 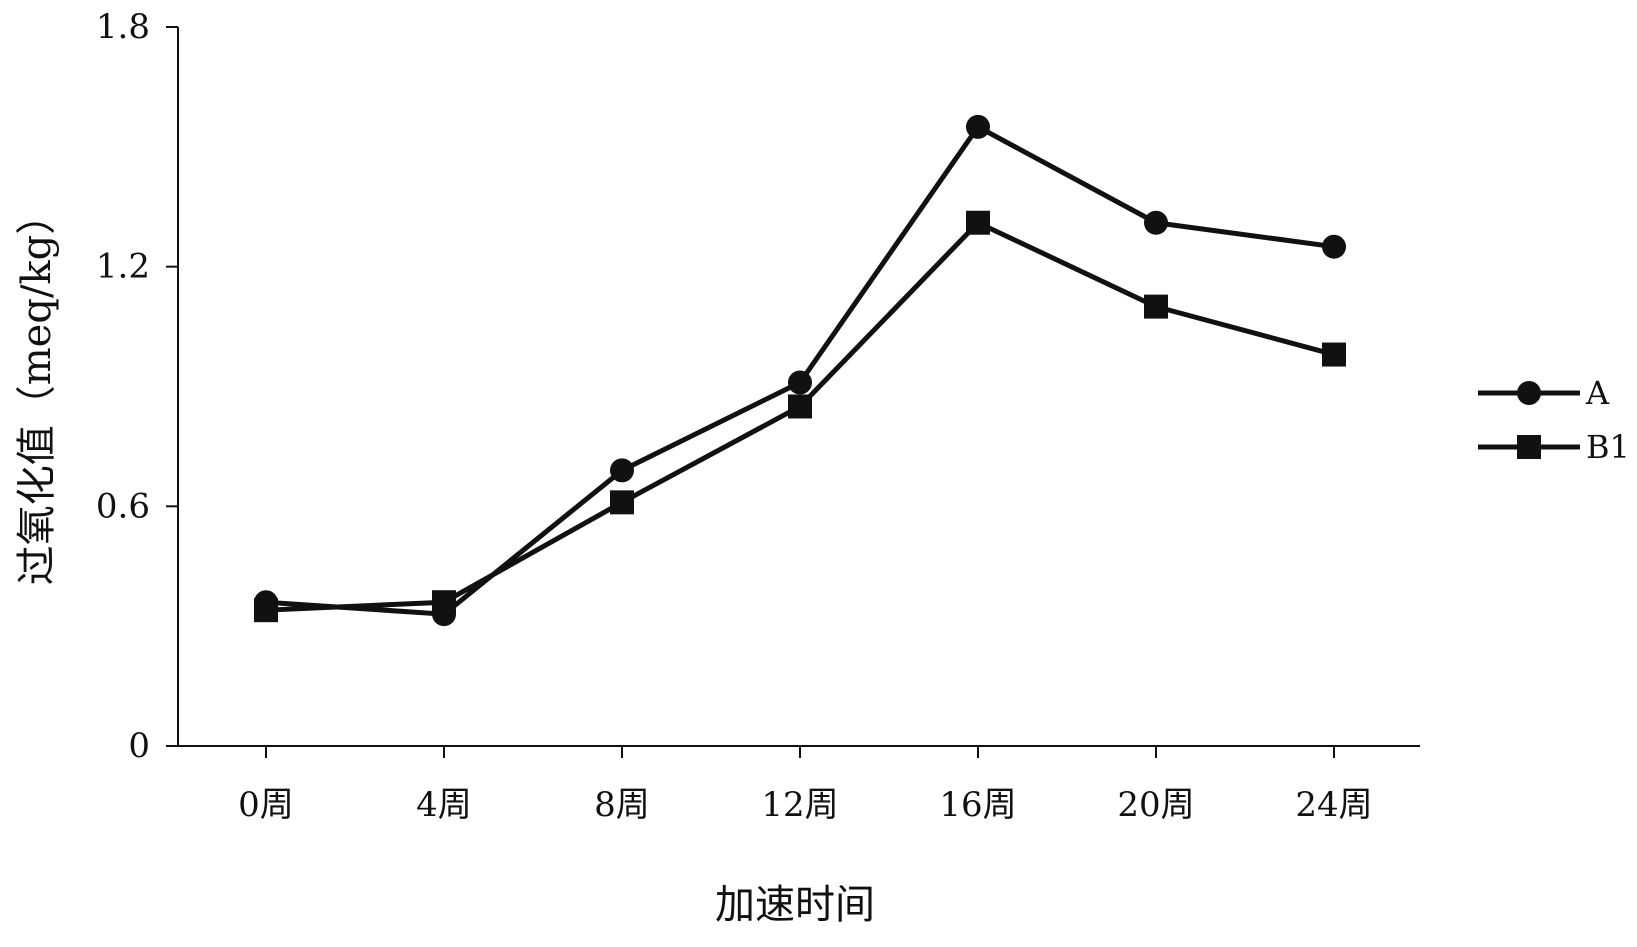 What do you see at coordinates (123, 506) in the screenshot?
I see `y-tick-label: 0.6` at bounding box center [123, 506].